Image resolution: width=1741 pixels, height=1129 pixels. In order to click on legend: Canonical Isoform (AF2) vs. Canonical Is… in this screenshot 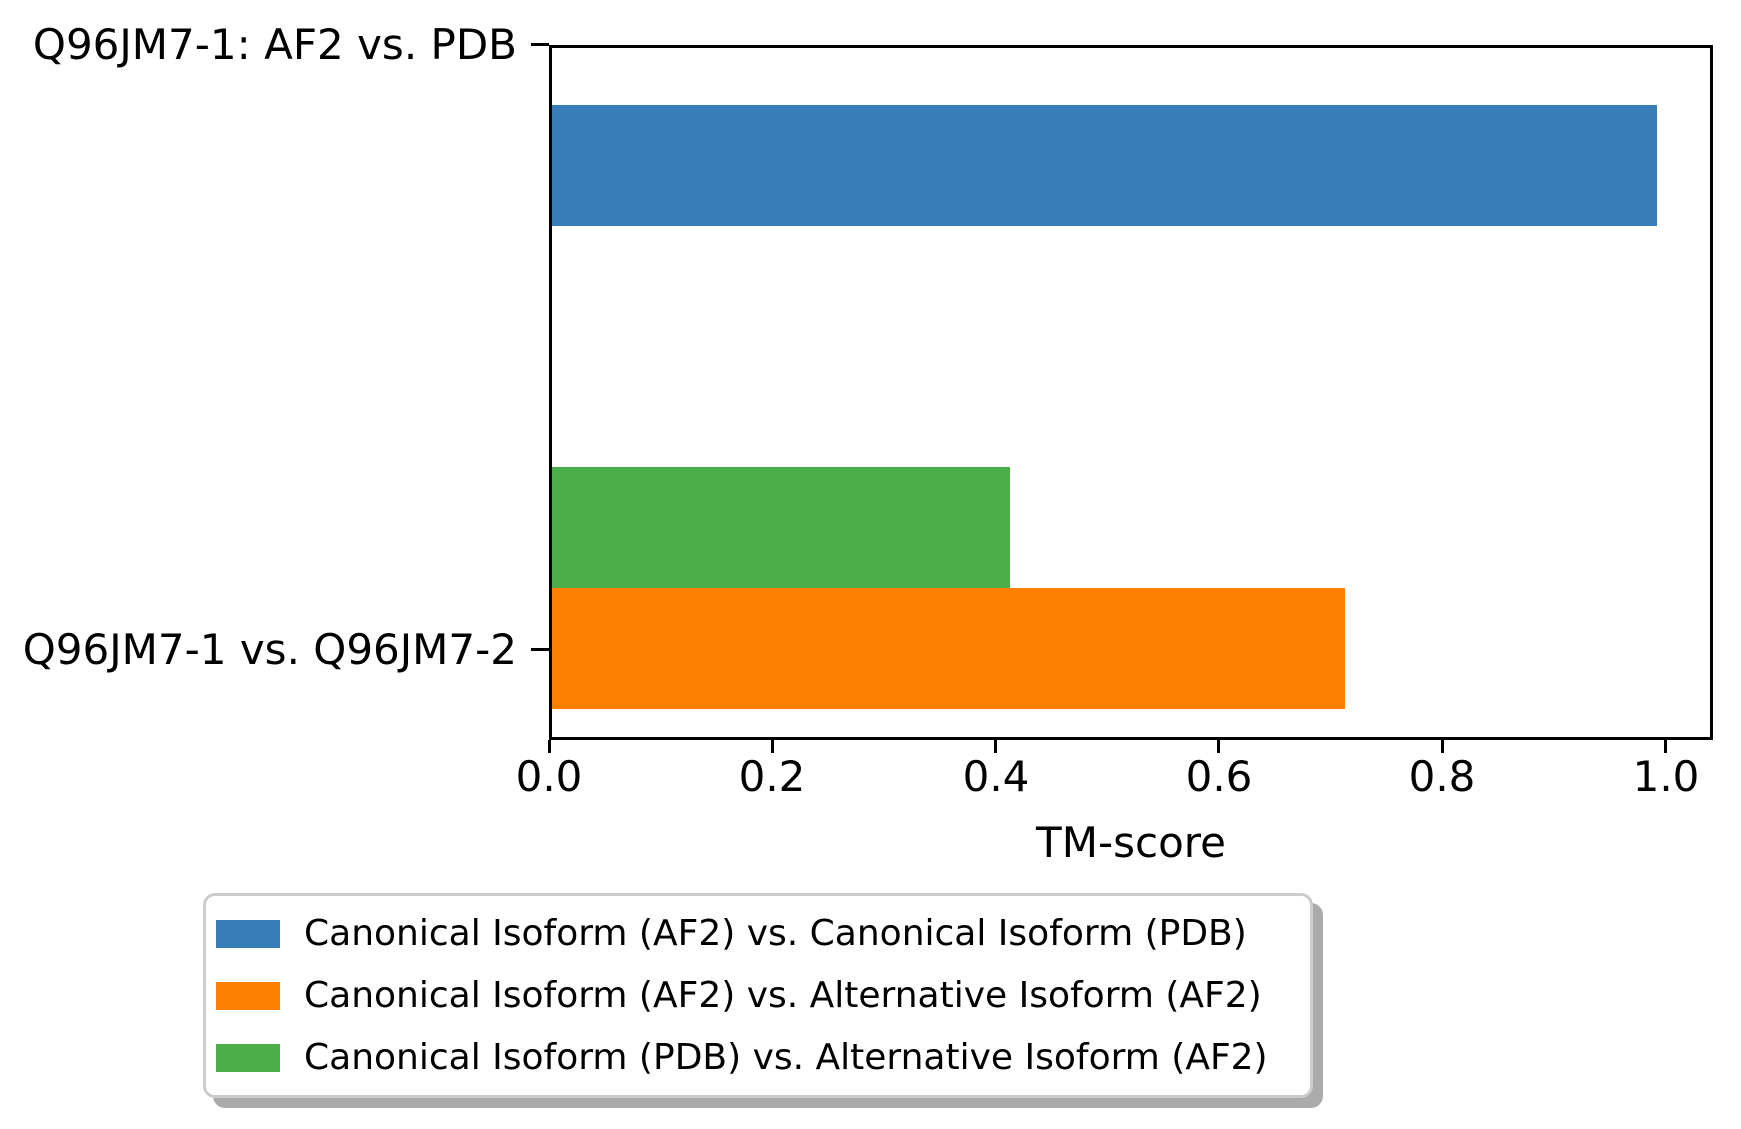, I will do `click(758, 995)`.